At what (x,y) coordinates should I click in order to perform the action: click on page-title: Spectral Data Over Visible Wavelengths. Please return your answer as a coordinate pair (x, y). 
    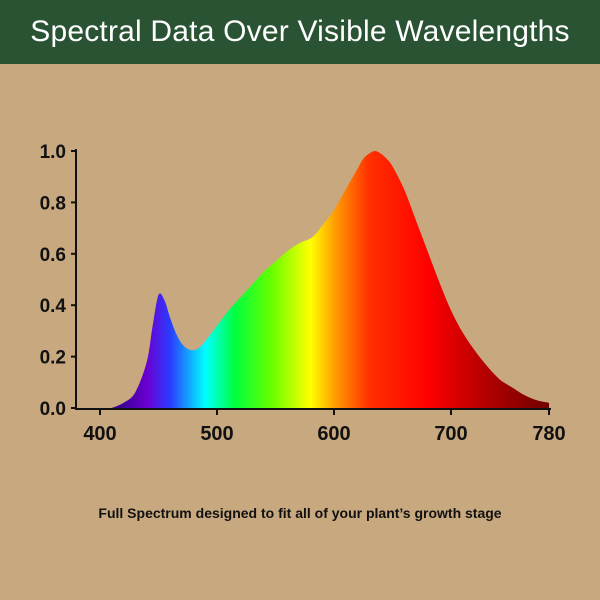
    Looking at the image, I should click on (300, 31).